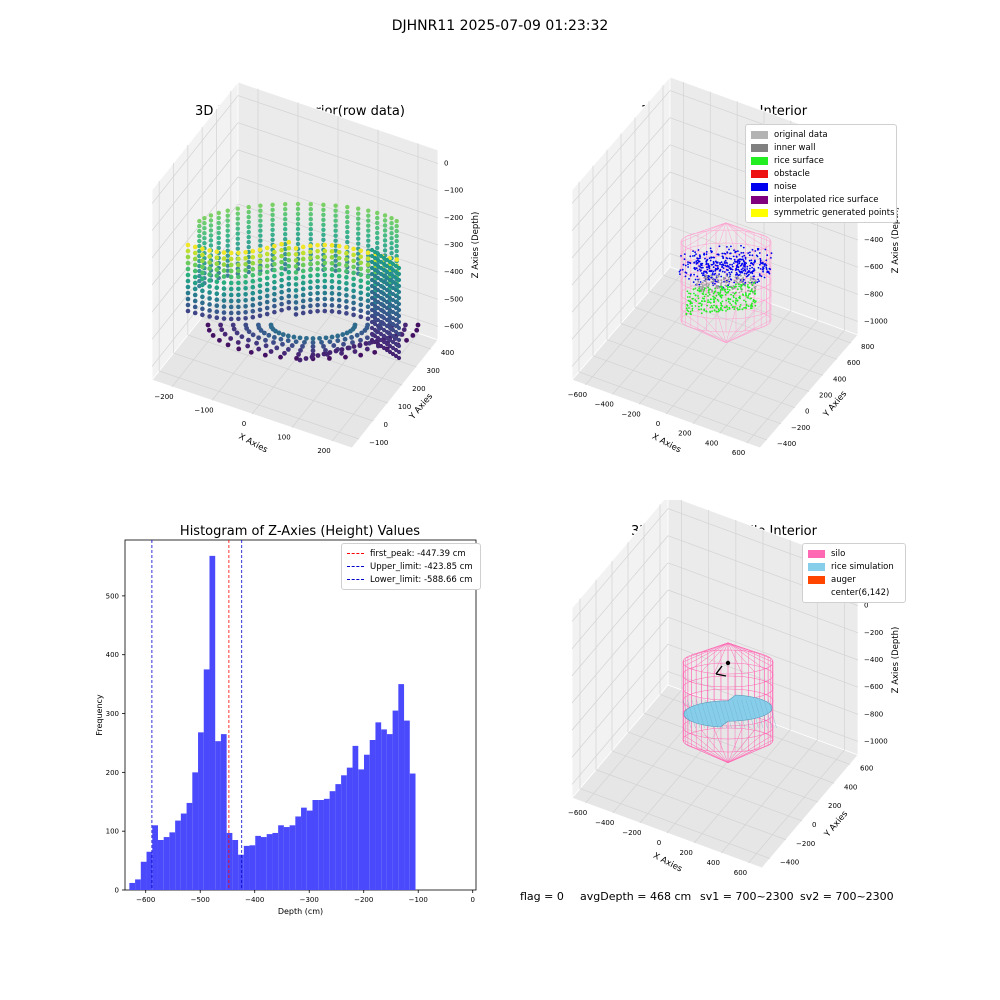 The width and height of the screenshot is (1000, 1000). What do you see at coordinates (847, 896) in the screenshot?
I see `status-sv2: sv2 = 700~2300` at bounding box center [847, 896].